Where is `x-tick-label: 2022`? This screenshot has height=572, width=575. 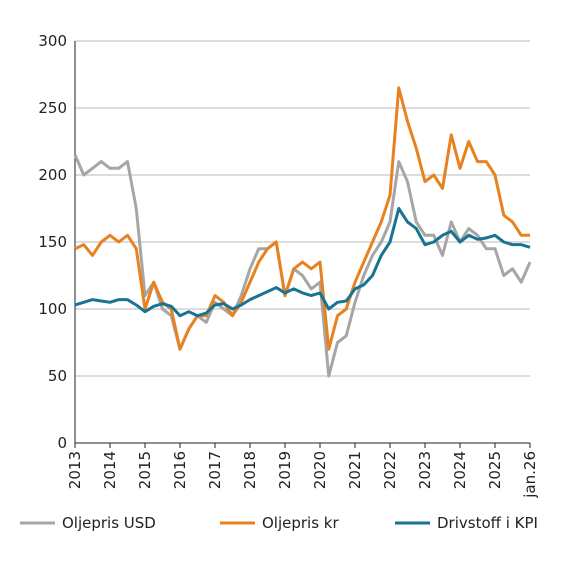 x-tick-label: 2022 is located at coordinates (390, 470).